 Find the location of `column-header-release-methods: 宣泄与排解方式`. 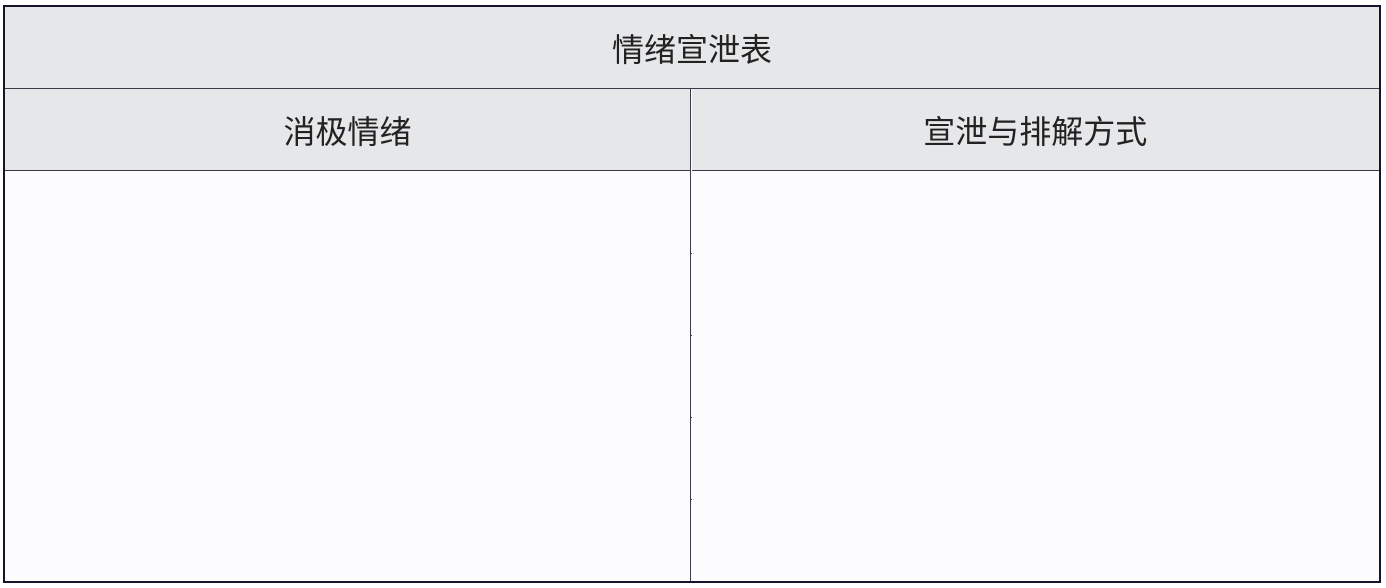

column-header-release-methods: 宣泄与排解方式 is located at coordinates (1035, 130).